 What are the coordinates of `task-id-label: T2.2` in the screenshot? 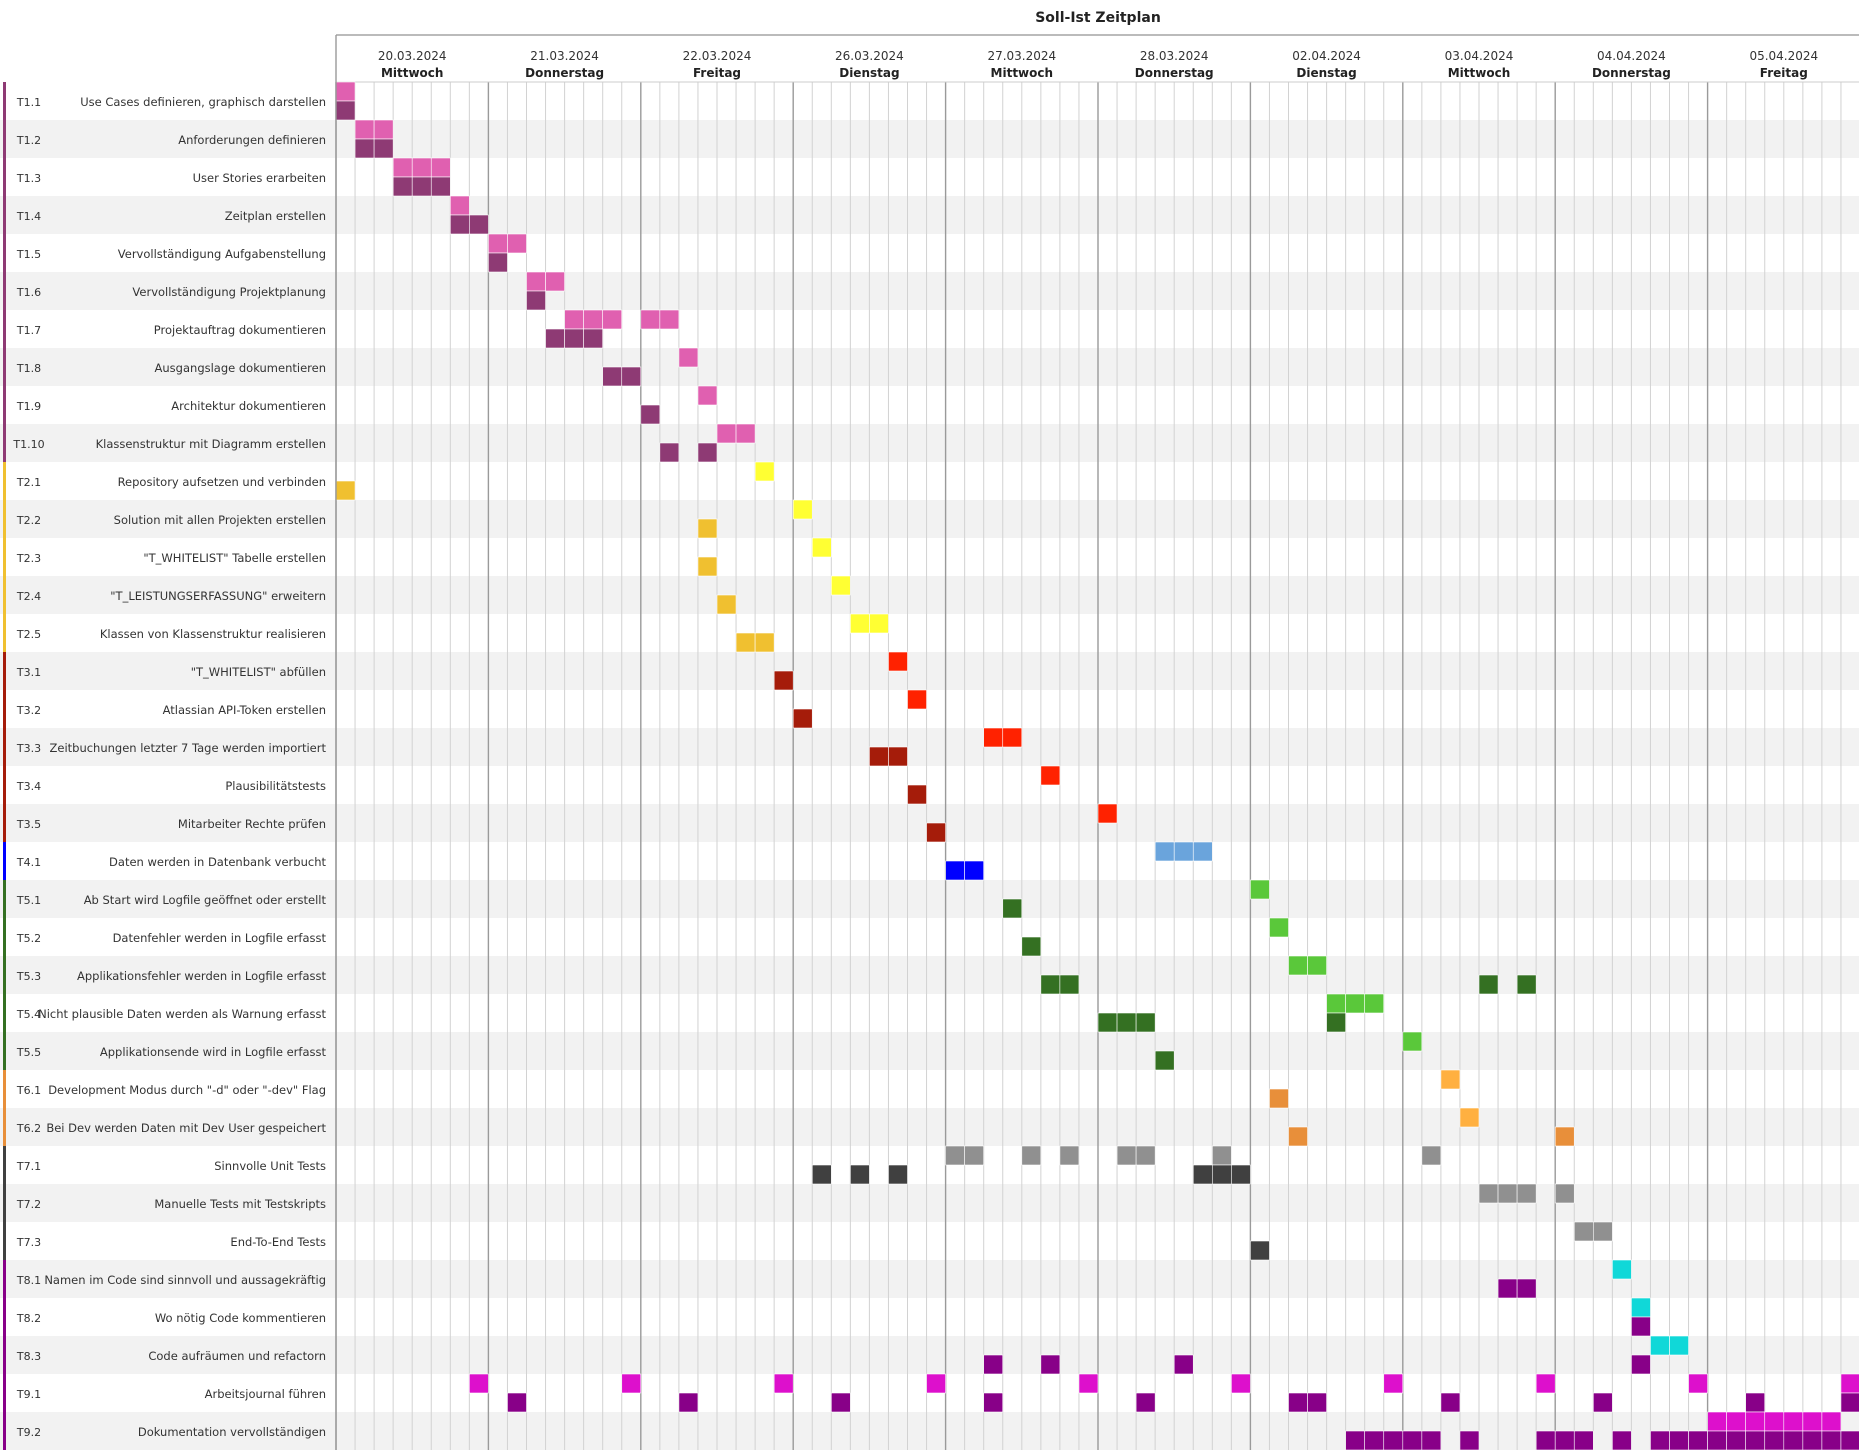 It's located at (28, 520).